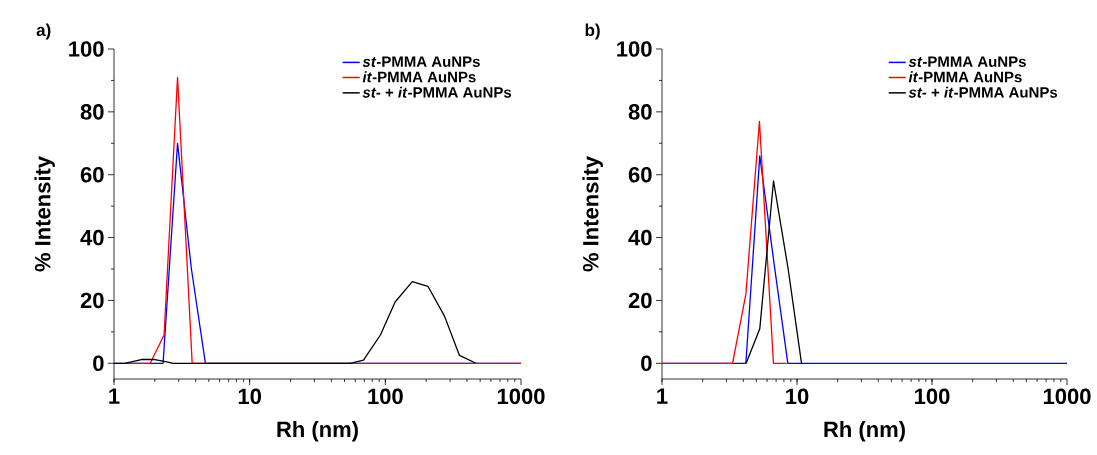 The height and width of the screenshot is (455, 1097). Describe the element at coordinates (592, 31) in the screenshot. I see `chart-title: b)` at that location.